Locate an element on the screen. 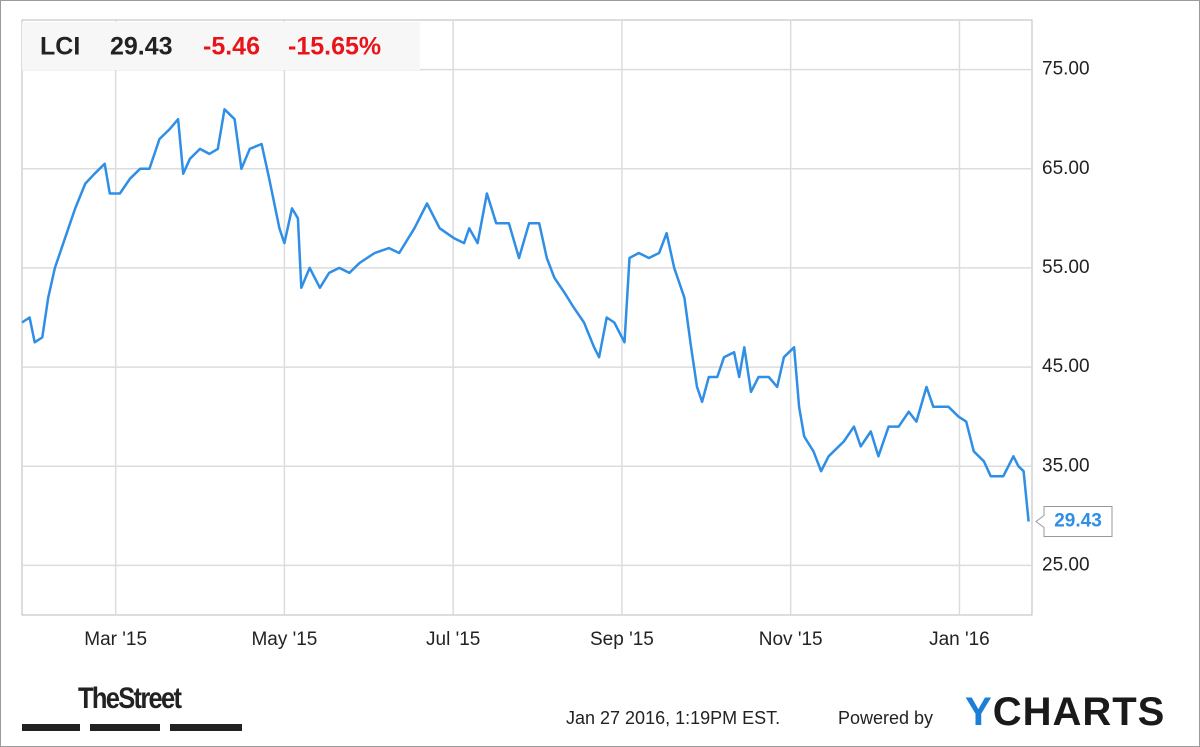  powered-by: Powered by is located at coordinates (886, 718).